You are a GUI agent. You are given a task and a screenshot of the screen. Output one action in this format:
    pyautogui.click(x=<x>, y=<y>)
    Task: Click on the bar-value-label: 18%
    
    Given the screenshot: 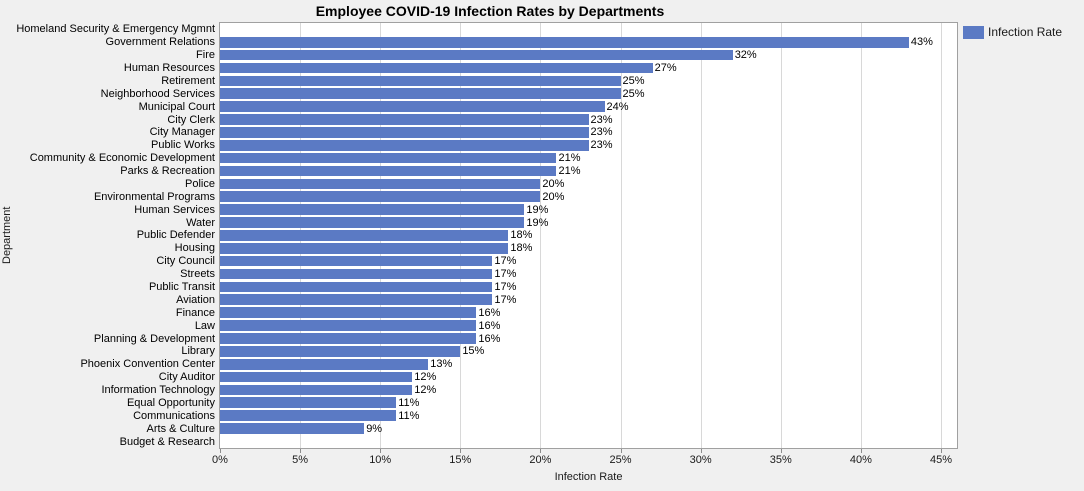 What is the action you would take?
    pyautogui.click(x=521, y=235)
    